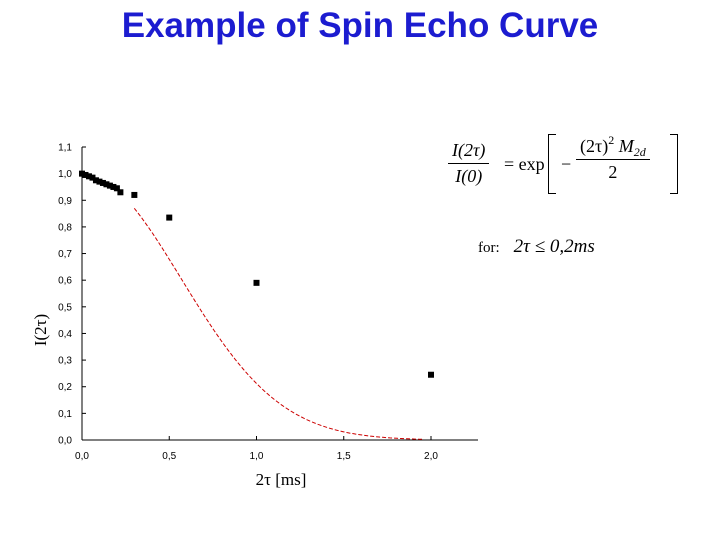 The height and width of the screenshot is (540, 720). Describe the element at coordinates (65, 281) in the screenshot. I see `y-tick-label: 0,6` at that location.